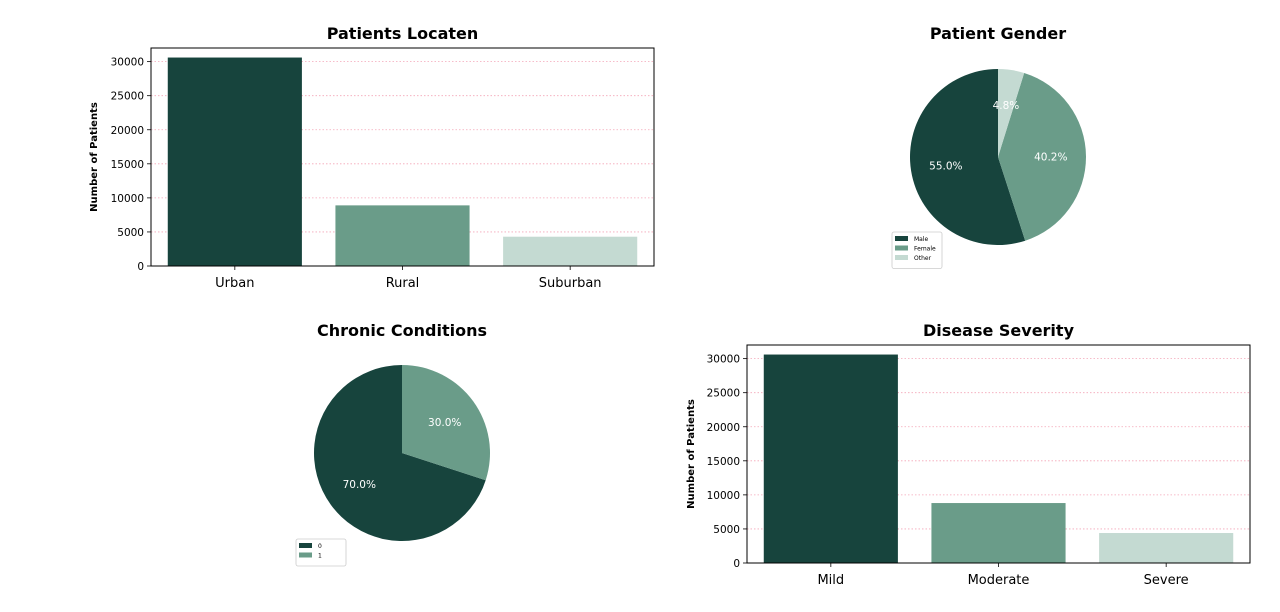 This screenshot has width=1280, height=612. Describe the element at coordinates (1011, 113) in the screenshot. I see `pie-slice-other` at that location.